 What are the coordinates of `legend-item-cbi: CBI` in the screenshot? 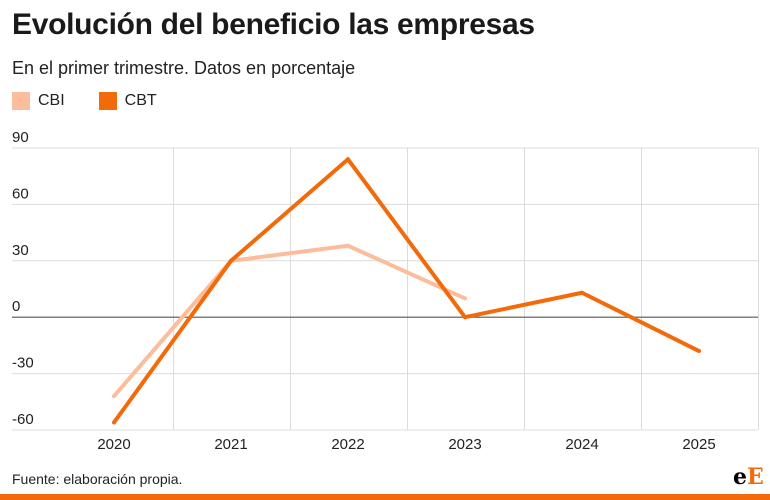 It's located at (38, 101).